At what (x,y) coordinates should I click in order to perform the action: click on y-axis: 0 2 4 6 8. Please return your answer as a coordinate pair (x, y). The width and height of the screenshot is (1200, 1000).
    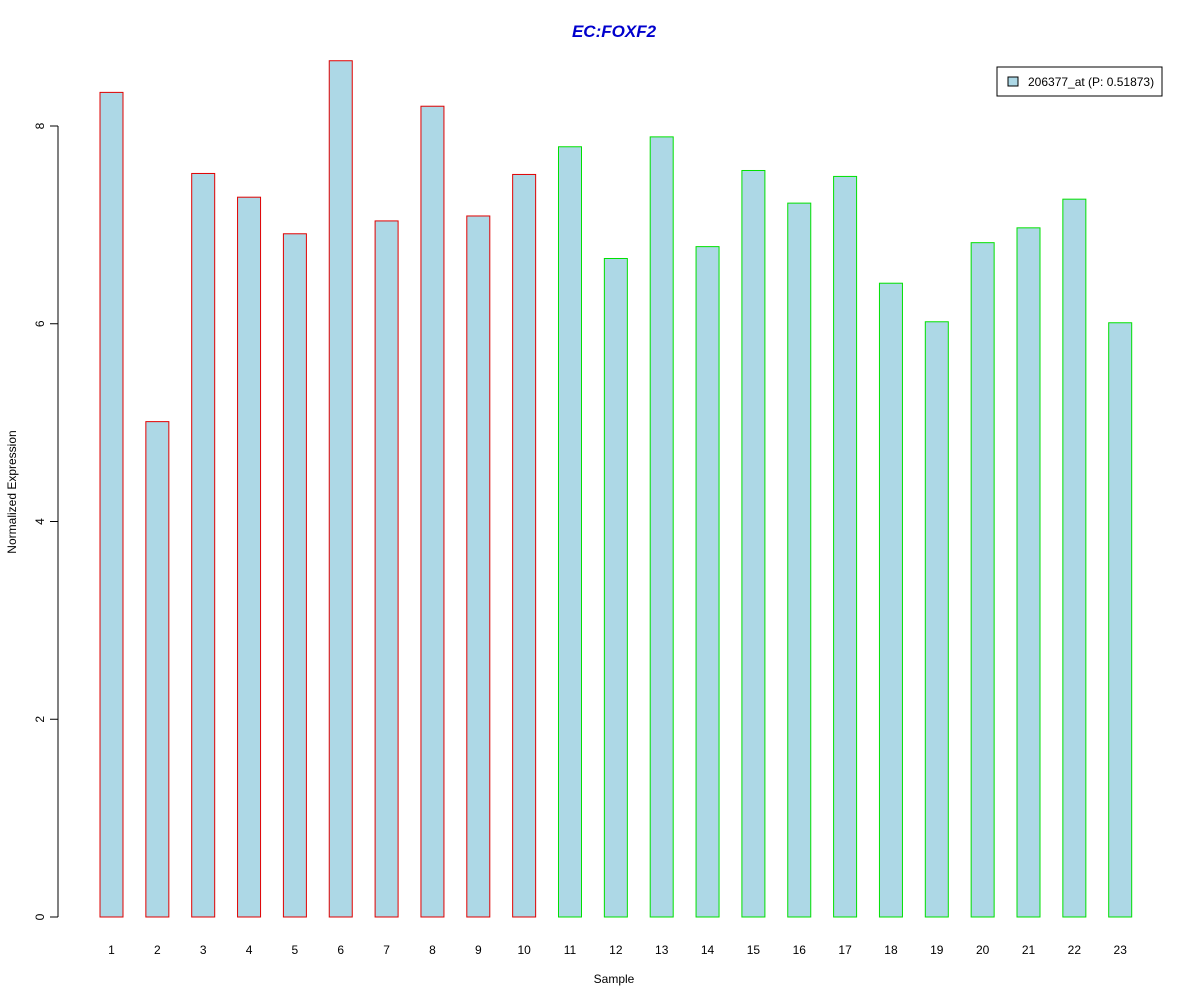
    Looking at the image, I should click on (46, 521).